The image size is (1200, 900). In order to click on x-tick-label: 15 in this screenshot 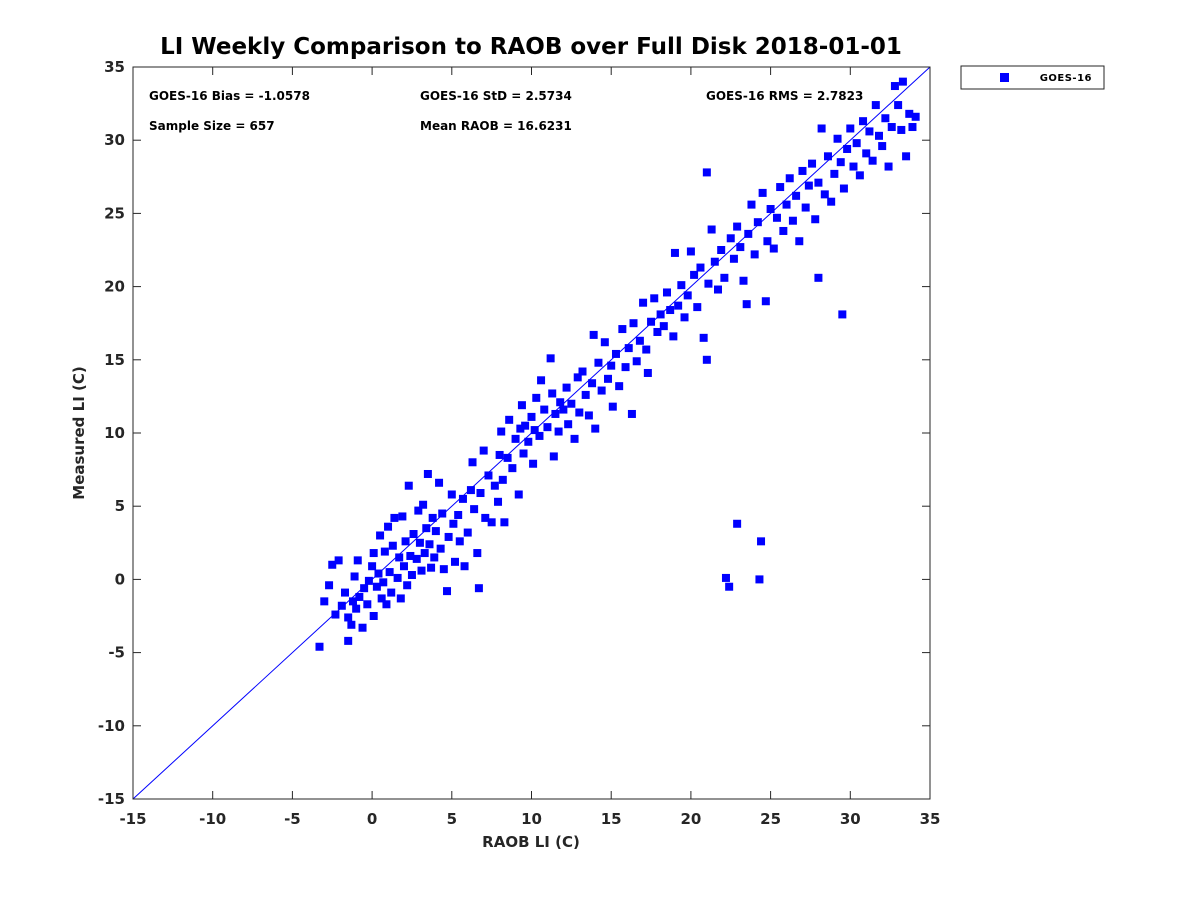, I will do `click(611, 819)`.